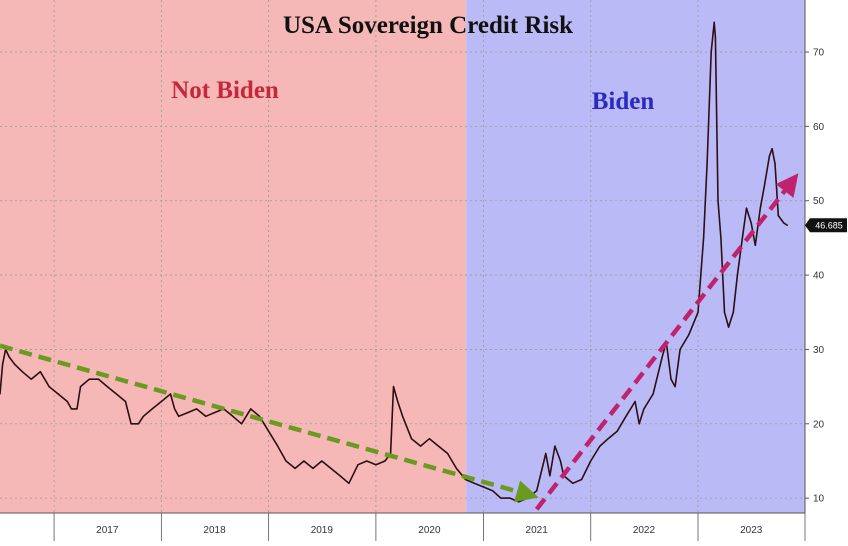 The image size is (848, 546). I want to click on region-label-1: Biden, so click(623, 101).